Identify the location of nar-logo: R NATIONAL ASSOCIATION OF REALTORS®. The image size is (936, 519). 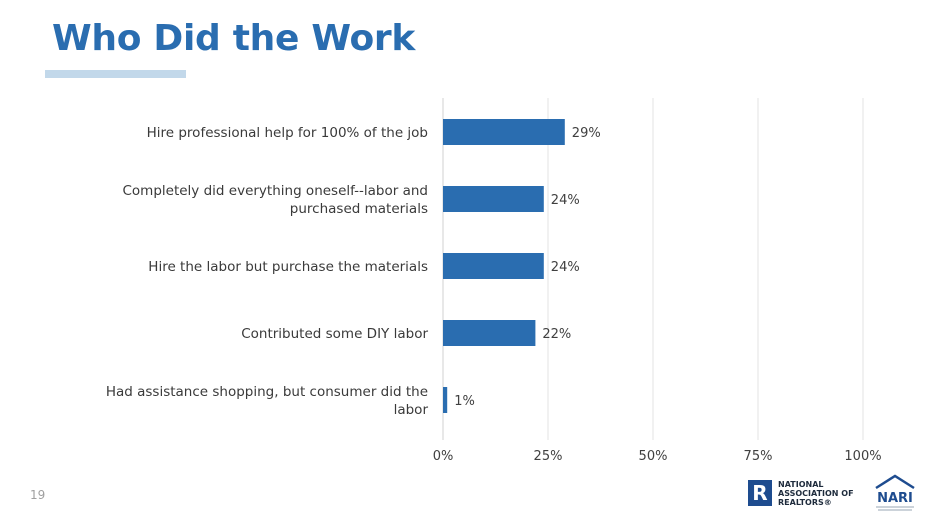
(801, 493).